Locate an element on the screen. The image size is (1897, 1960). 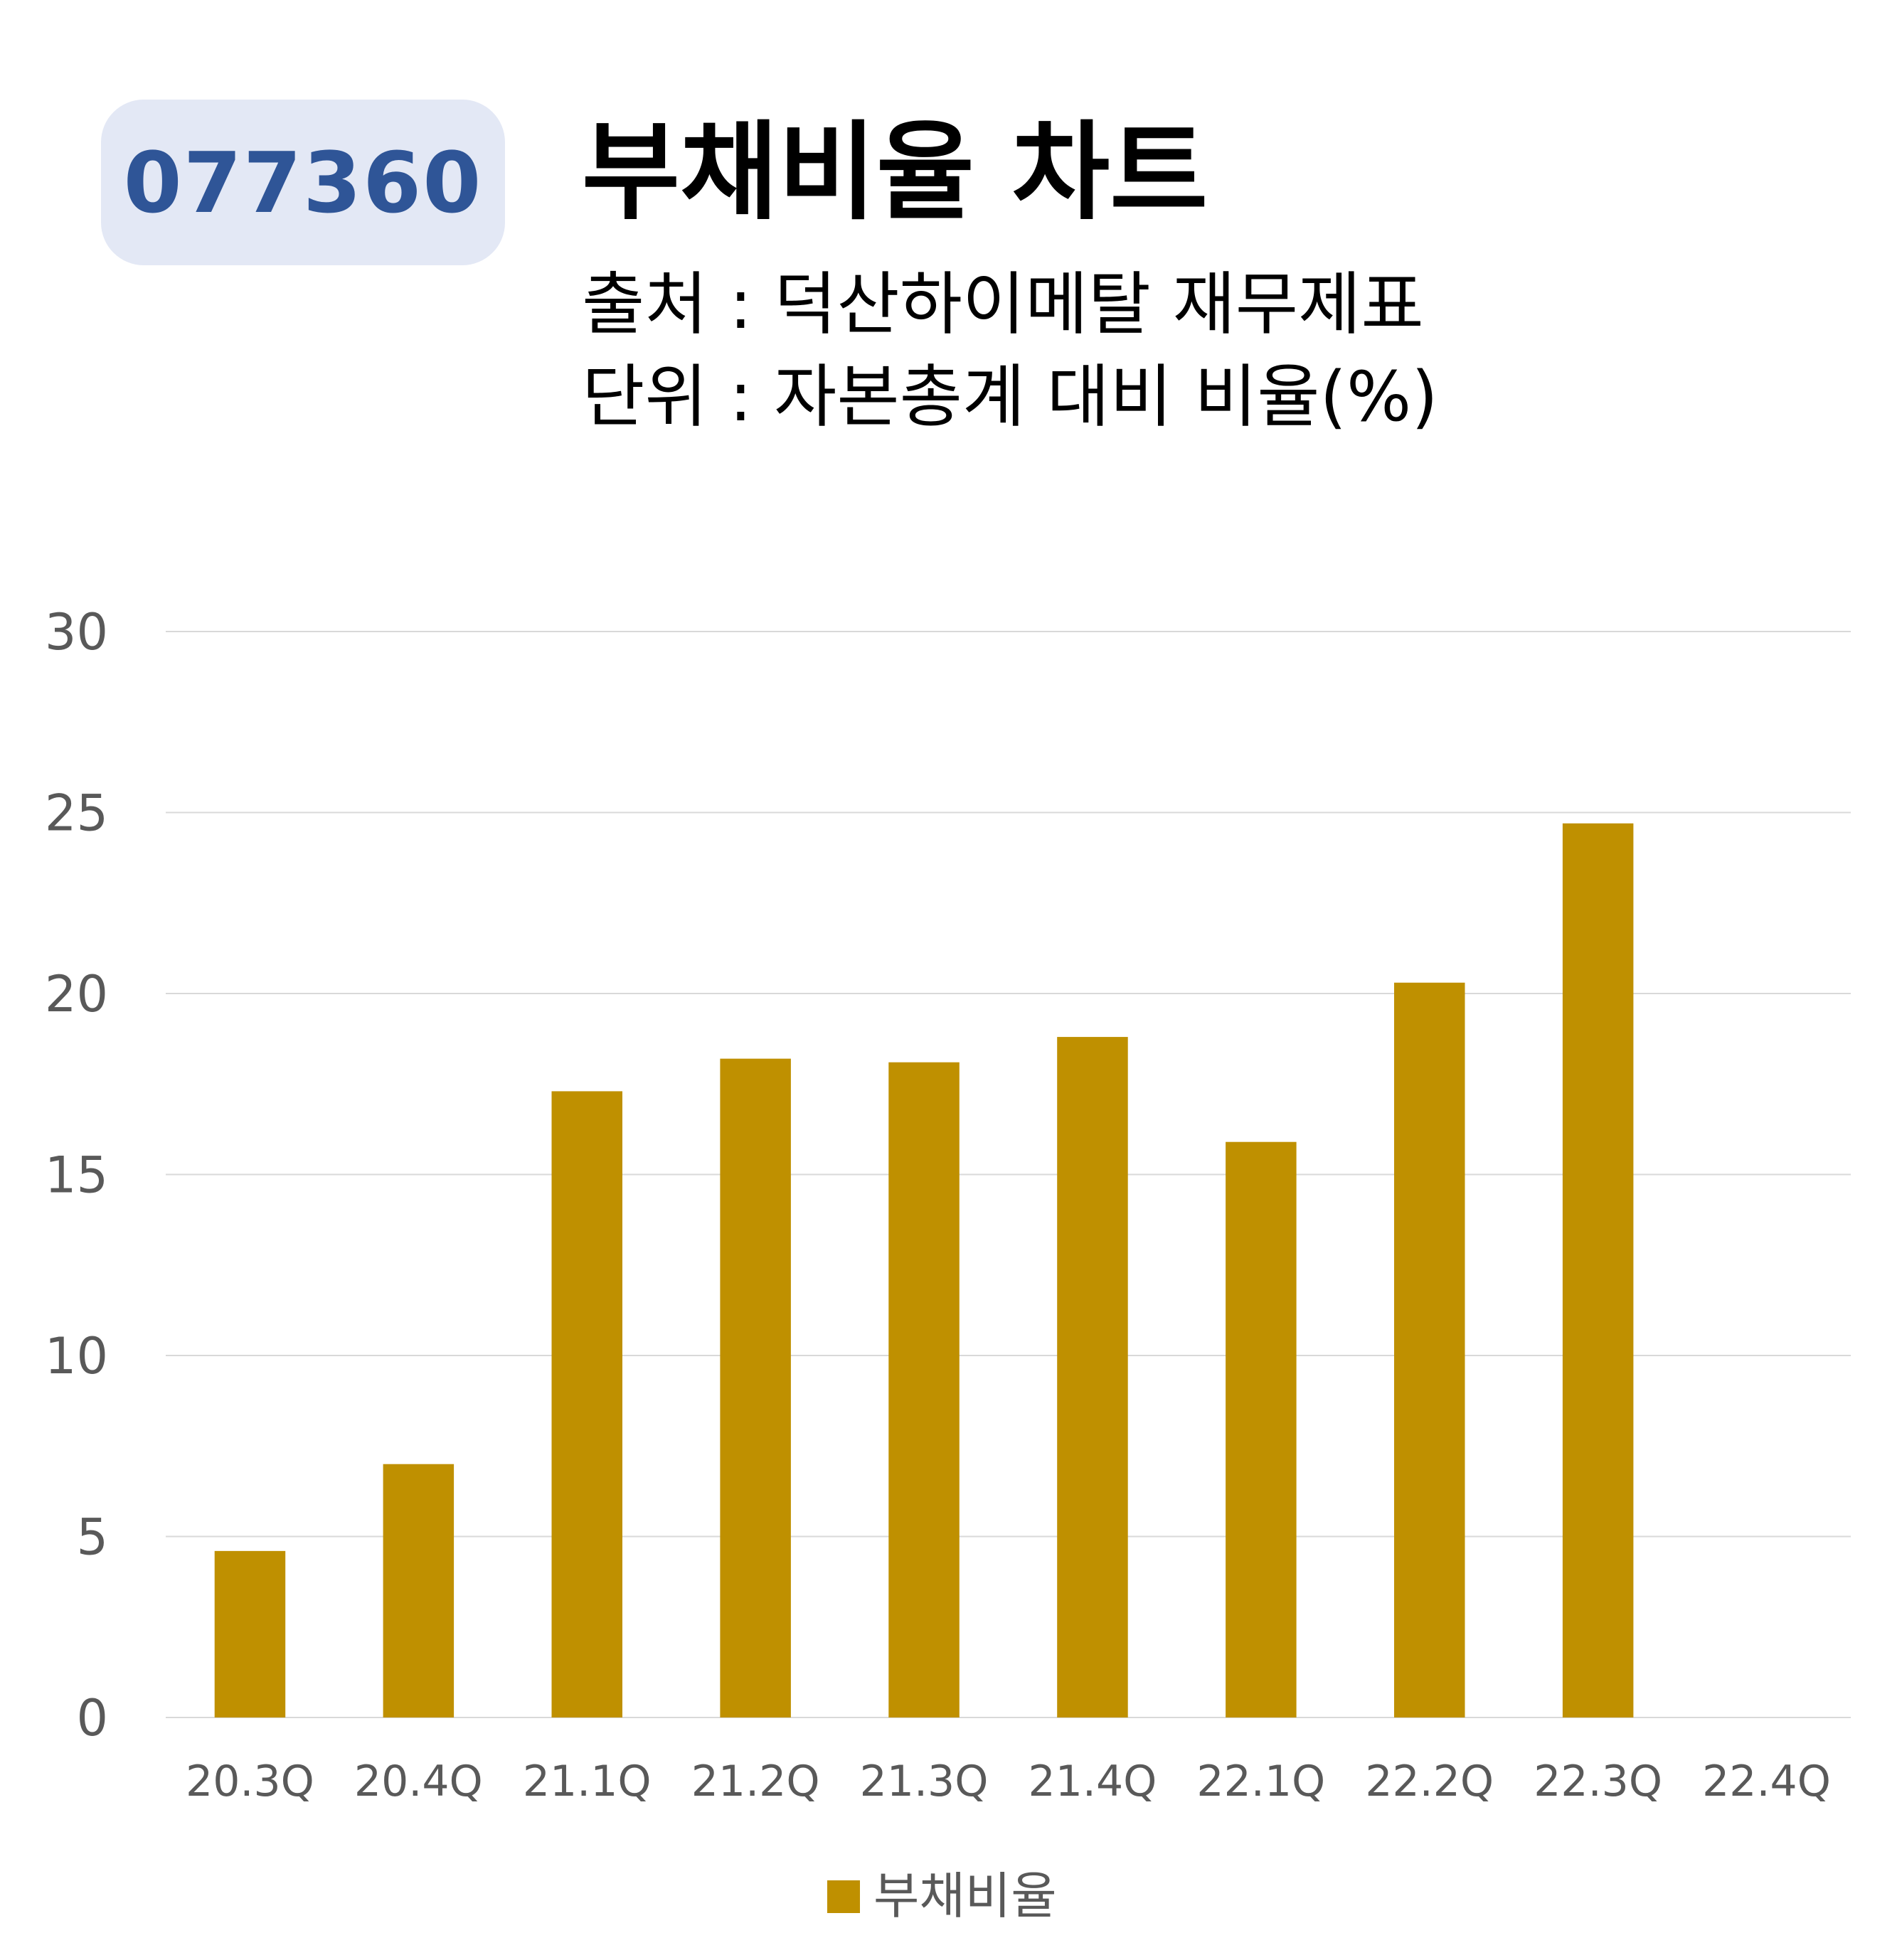
legend-swatch is located at coordinates (844, 1896).